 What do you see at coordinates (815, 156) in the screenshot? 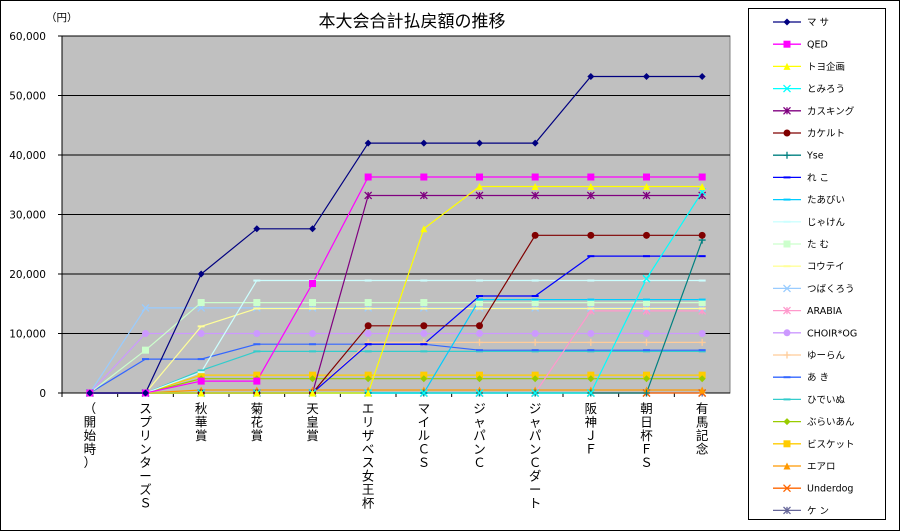
I see `legend-label: Yse` at bounding box center [815, 156].